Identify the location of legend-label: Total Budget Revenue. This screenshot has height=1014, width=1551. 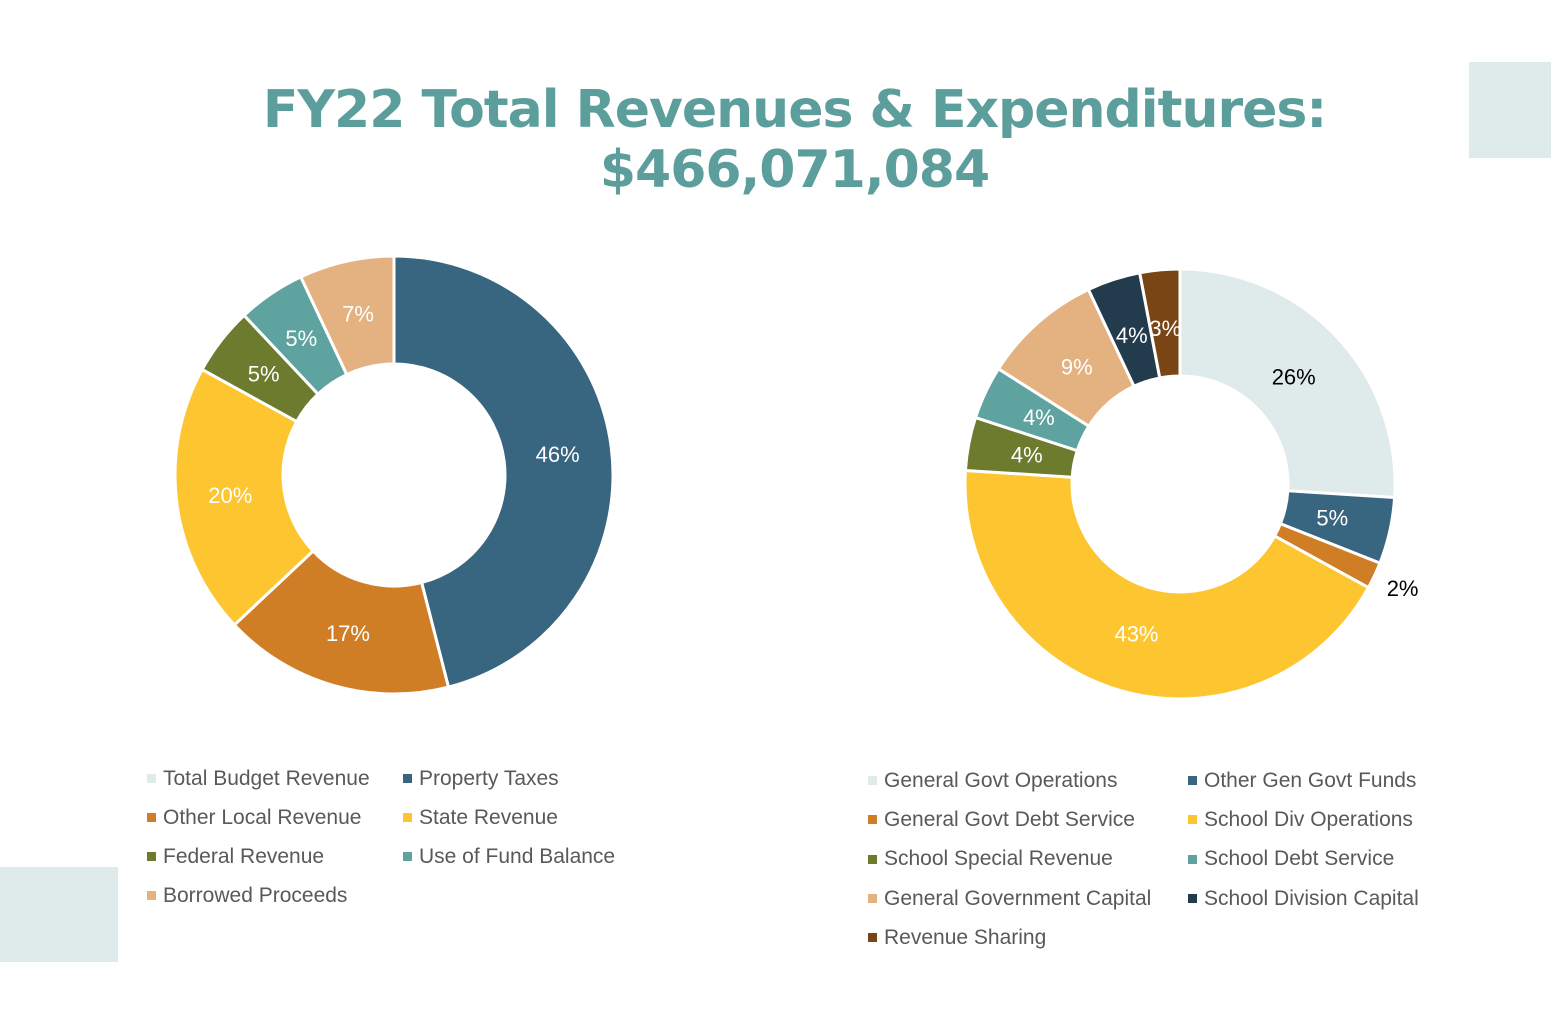
(266, 778).